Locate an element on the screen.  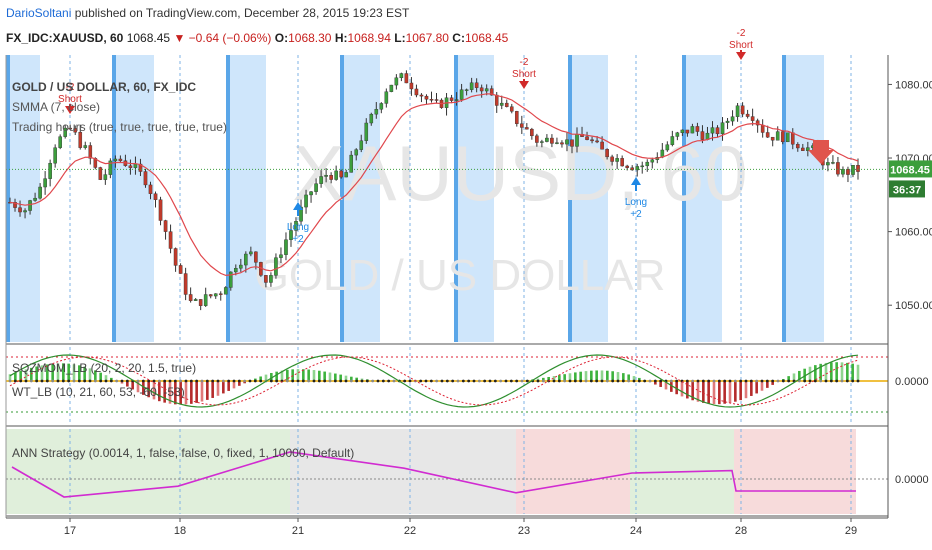
time-tick-label: 23 is located at coordinates (524, 531).